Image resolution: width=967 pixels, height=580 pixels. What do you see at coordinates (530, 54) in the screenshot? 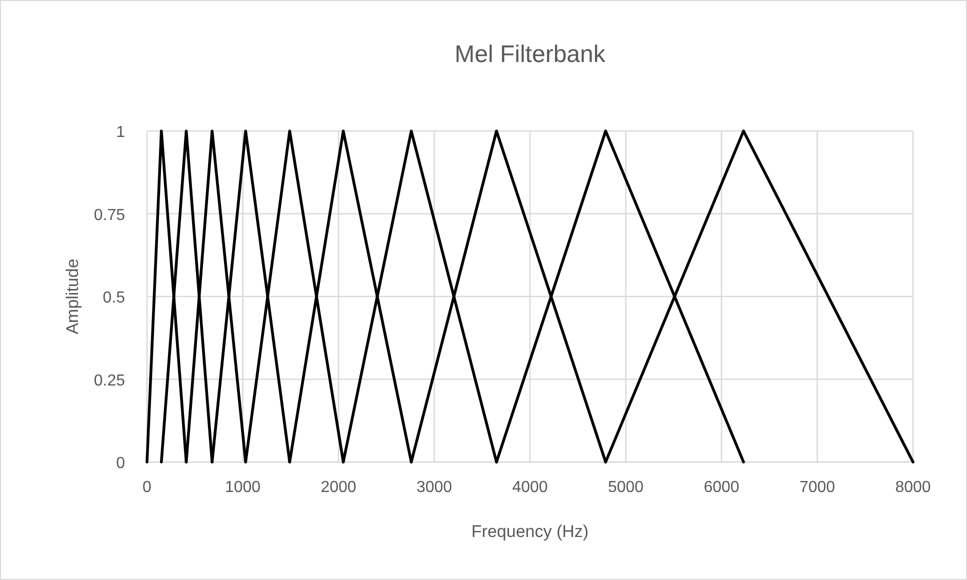
I see `chart-title: Mel Filterbank` at bounding box center [530, 54].